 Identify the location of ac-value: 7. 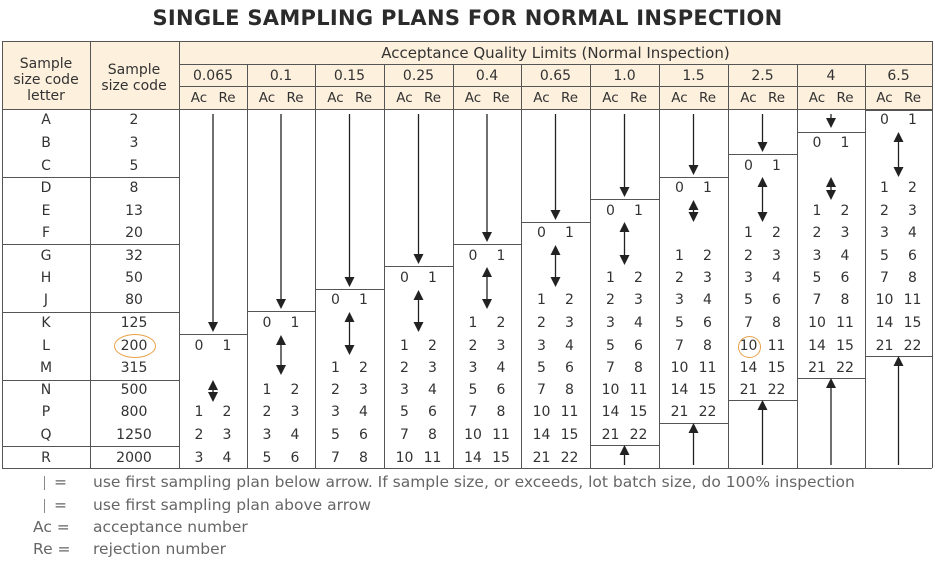
(748, 323).